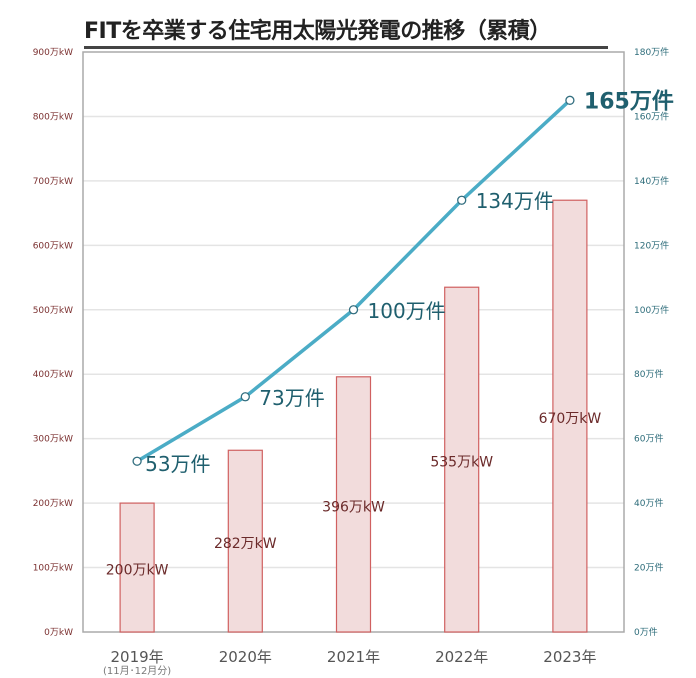 The image size is (696, 678). I want to click on x-tick-label: 2019年, so click(137, 657).